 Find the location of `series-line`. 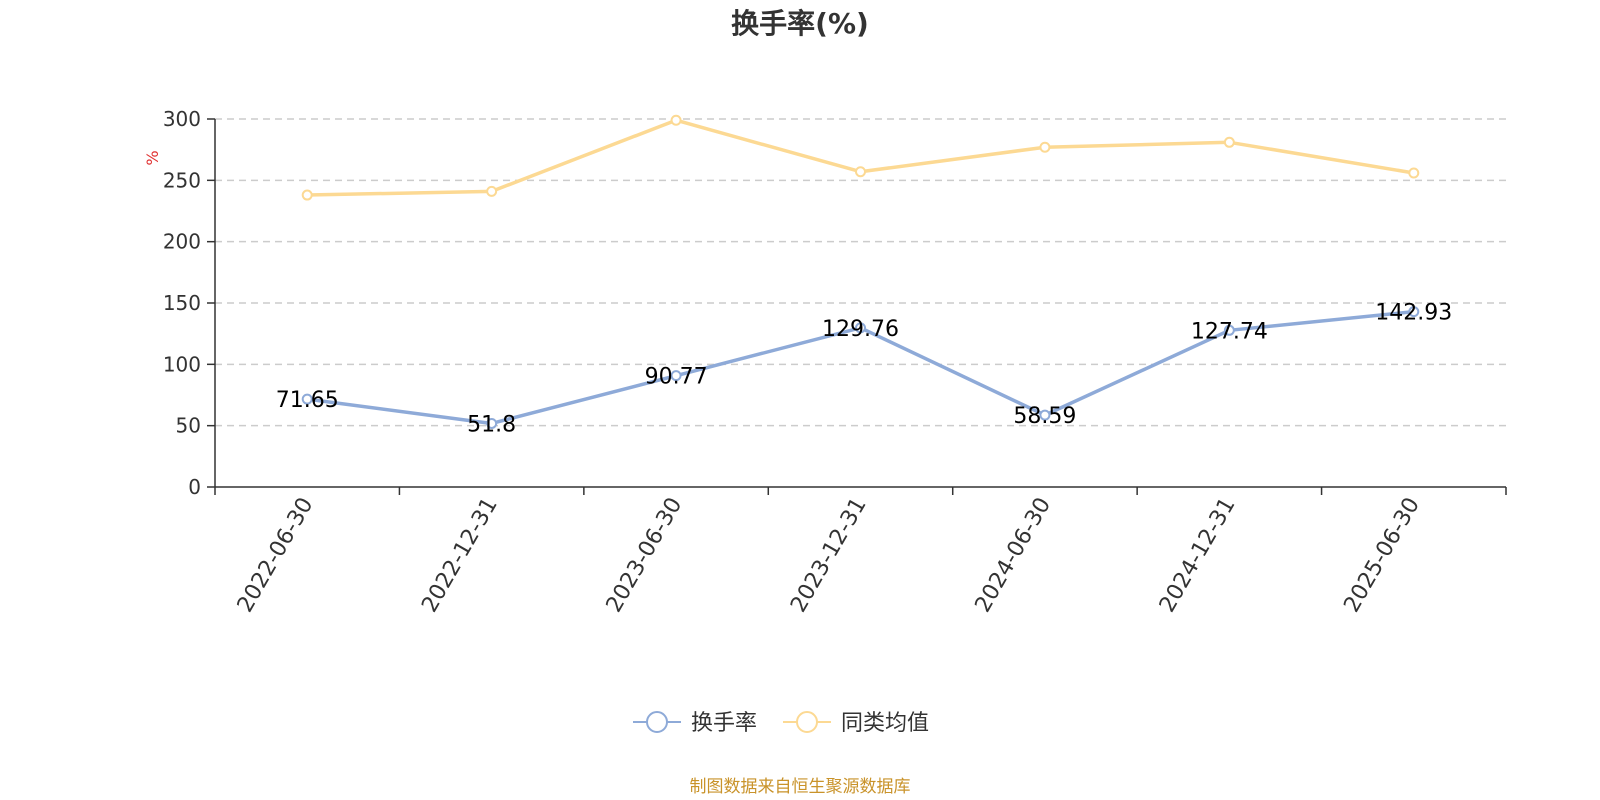

series-line is located at coordinates (861, 157).